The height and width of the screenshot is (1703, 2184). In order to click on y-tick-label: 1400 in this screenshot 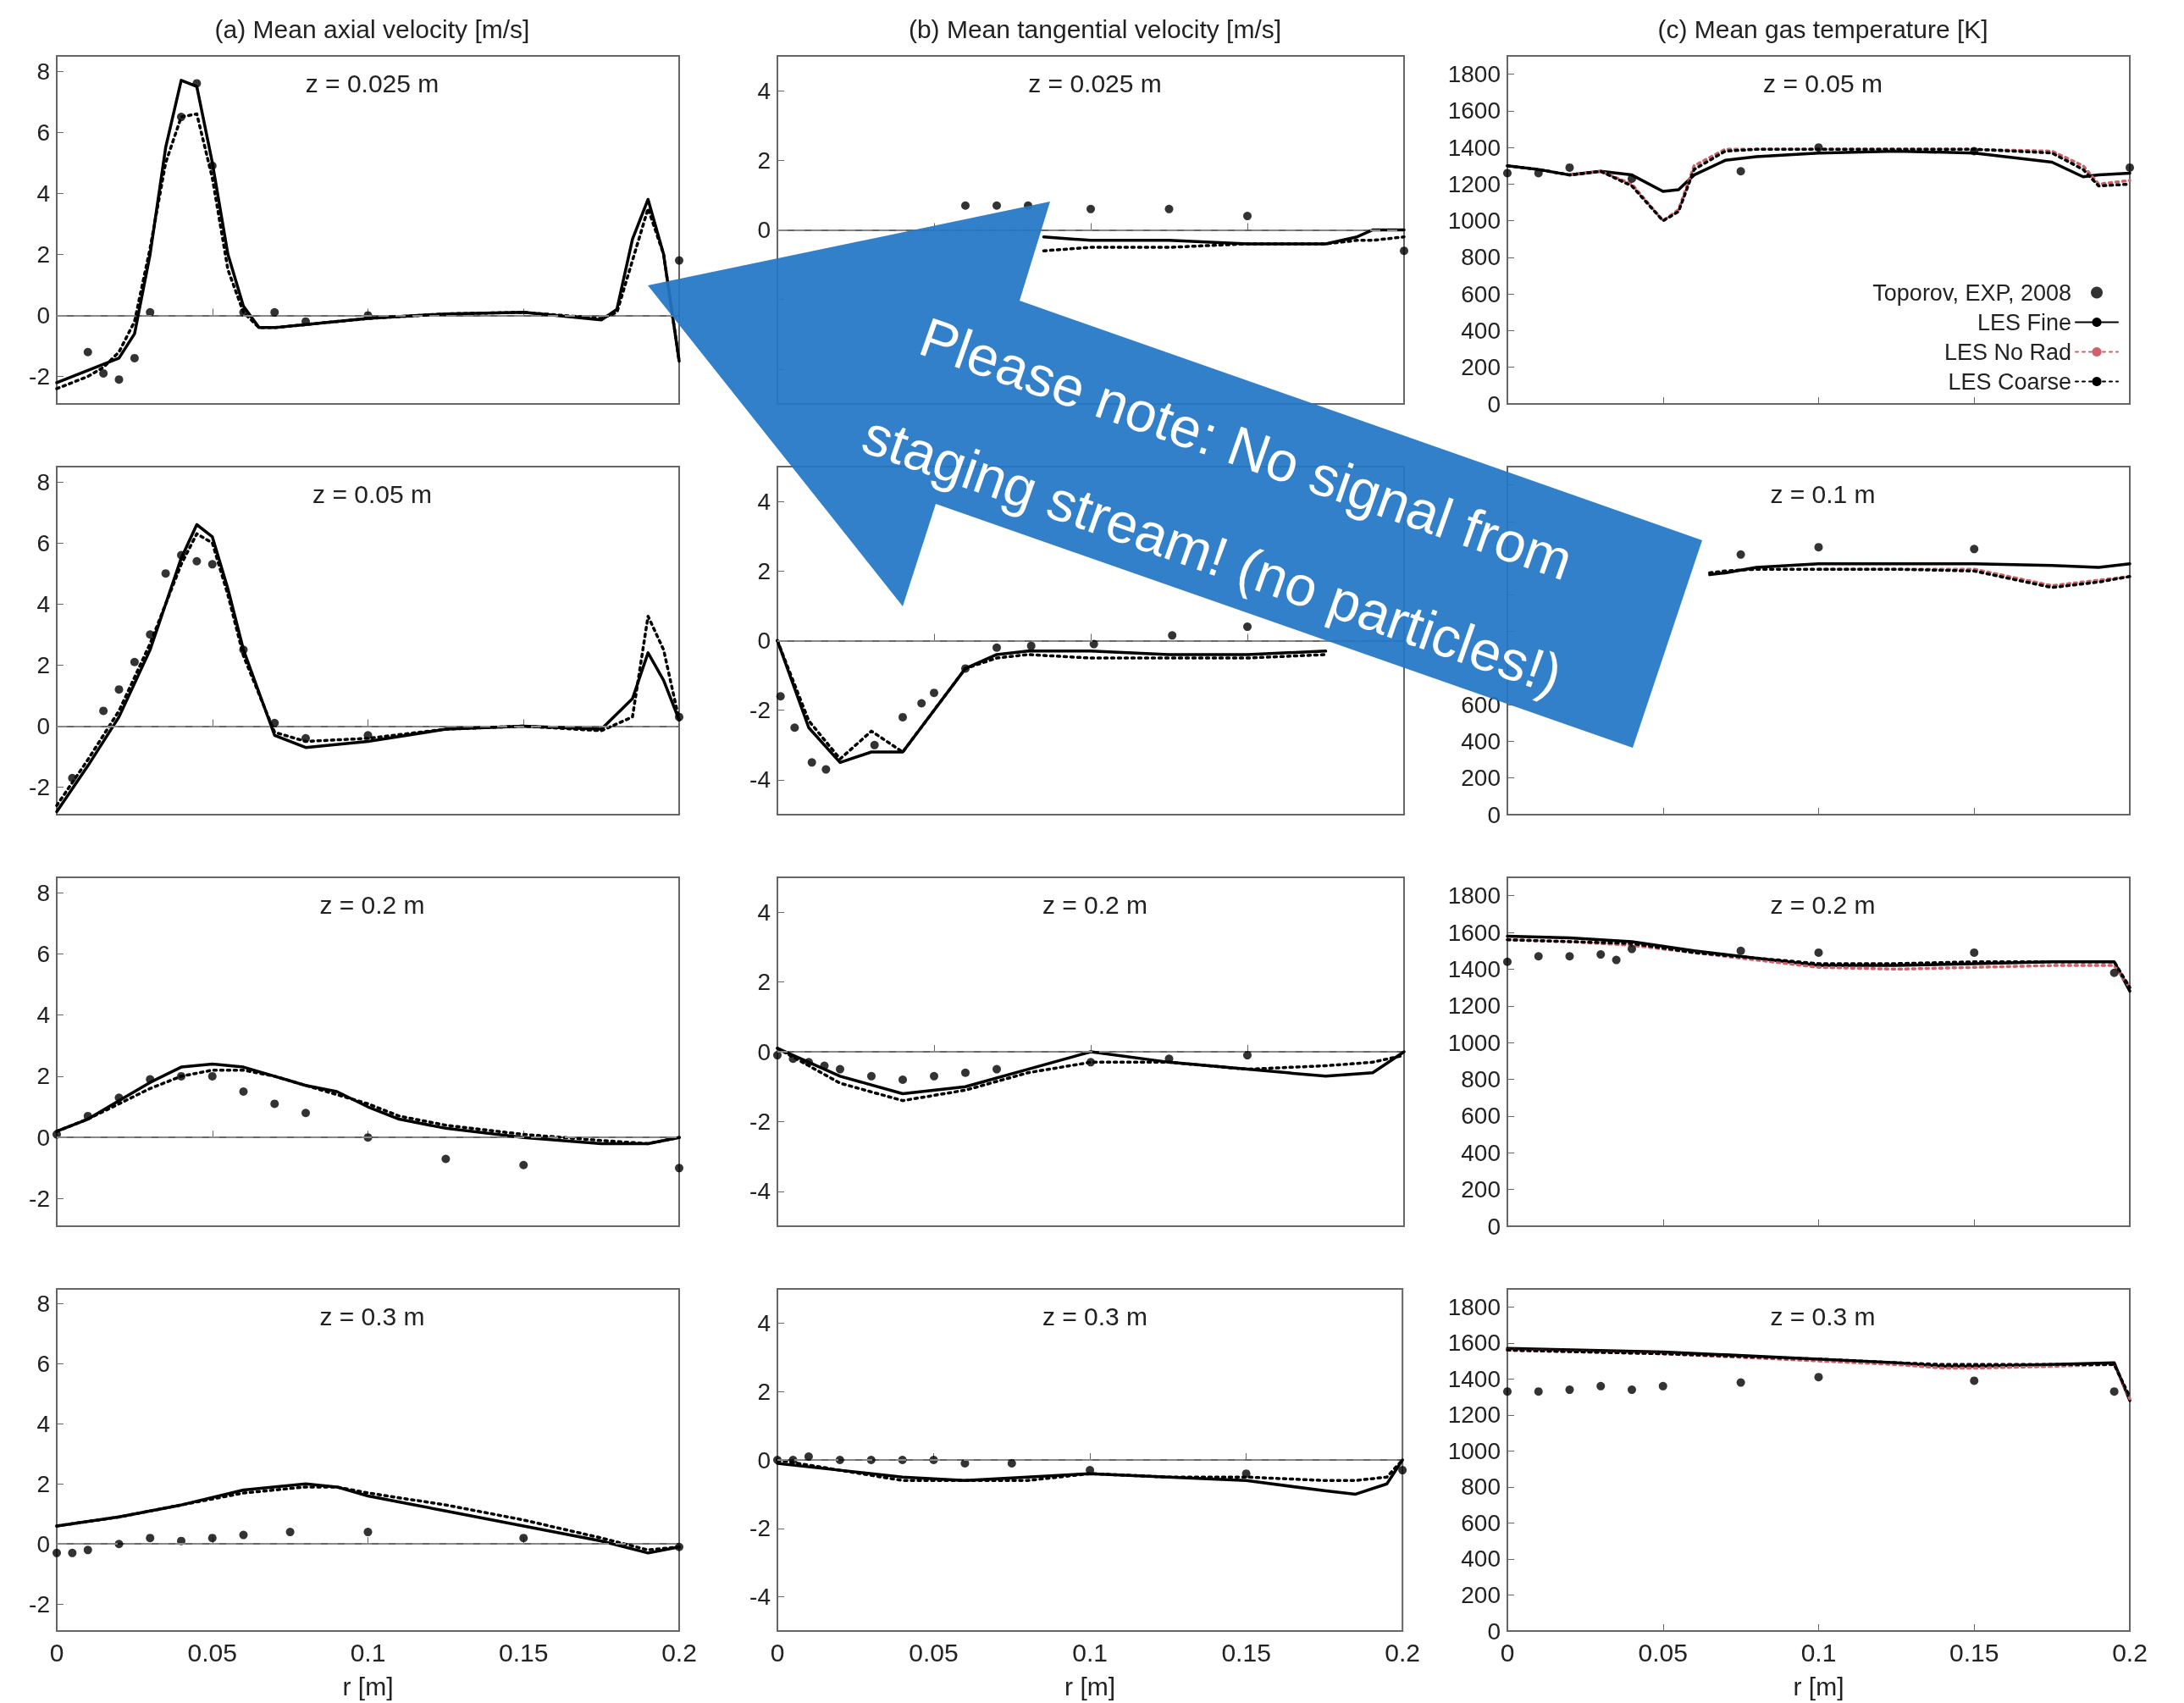, I will do `click(1474, 147)`.